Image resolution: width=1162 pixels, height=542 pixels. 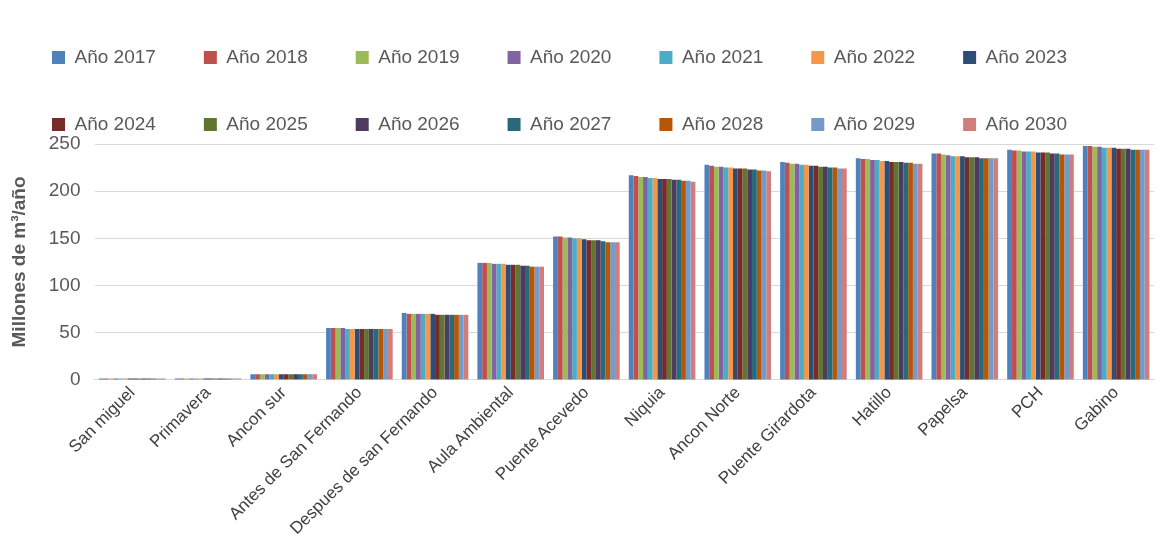 I want to click on legend-label: Año 2018, so click(x=267, y=56).